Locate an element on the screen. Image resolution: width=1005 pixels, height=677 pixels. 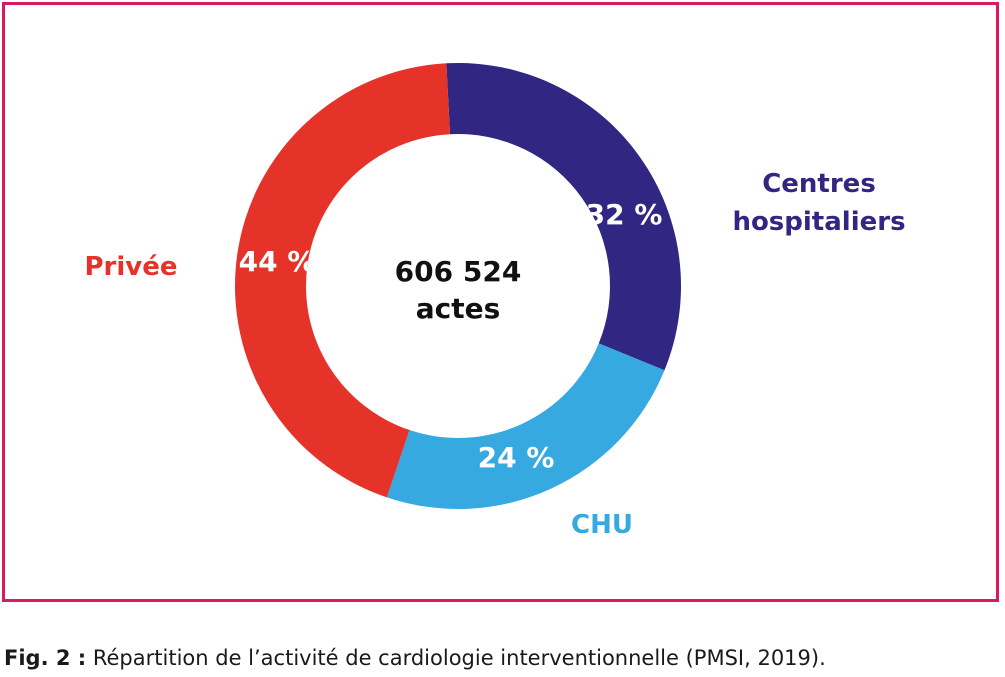
category-label: Privée is located at coordinates (130, 267).